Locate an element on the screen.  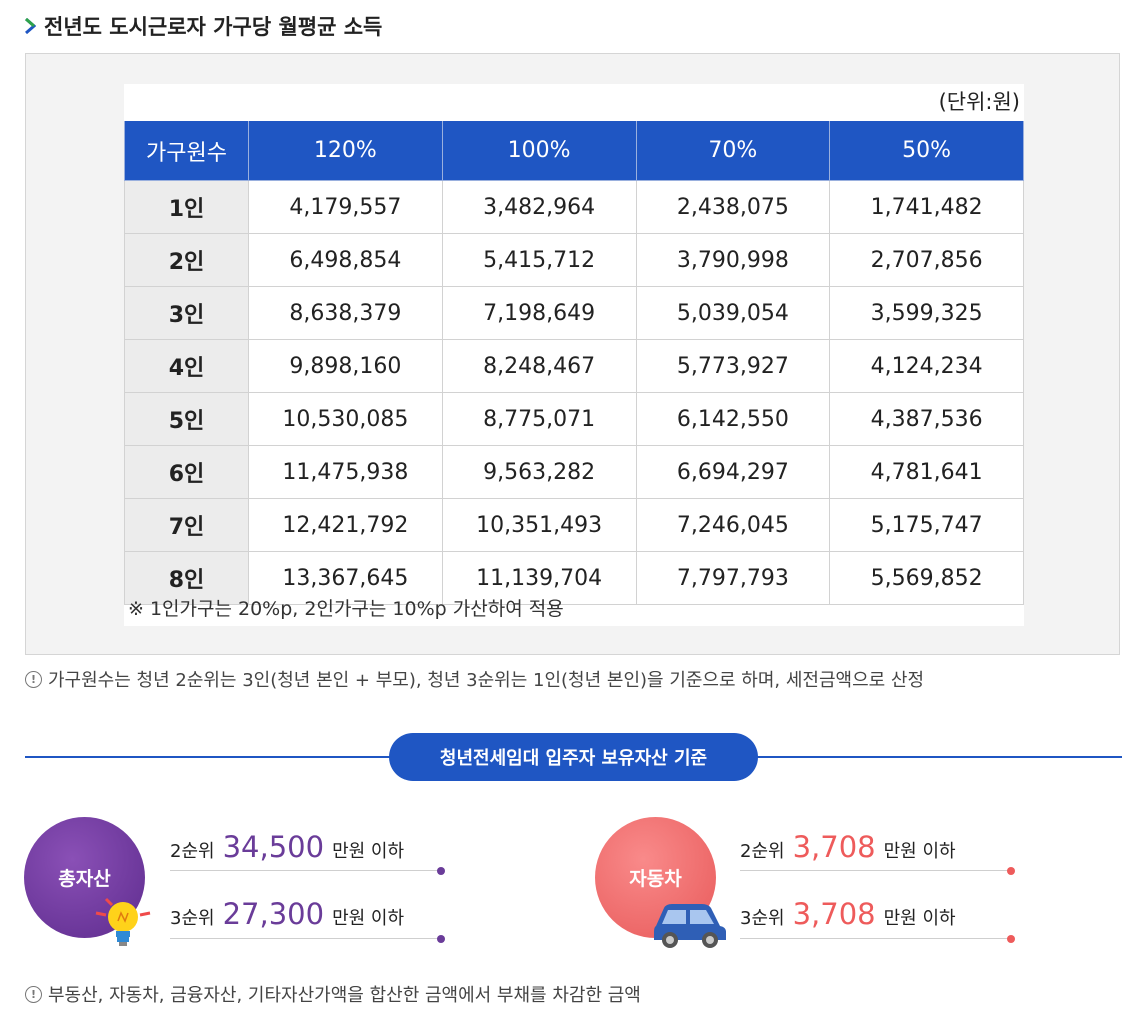
table-cell: 3,599,325 is located at coordinates (926, 313).